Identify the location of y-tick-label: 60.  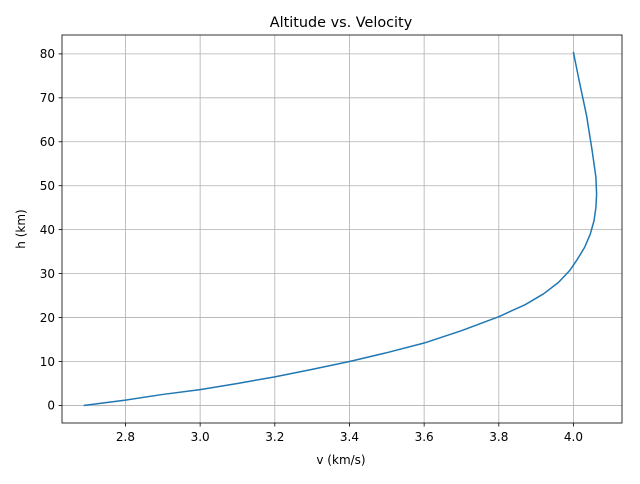
(47, 142).